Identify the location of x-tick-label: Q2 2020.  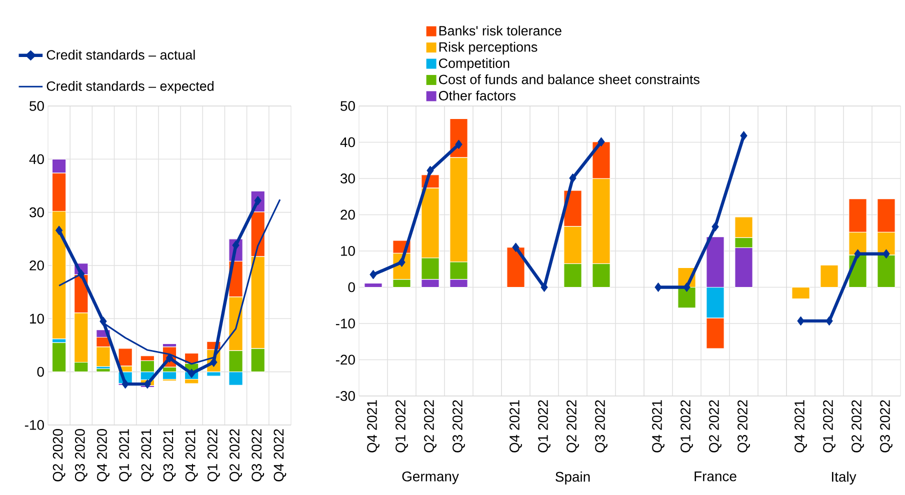
(59, 455).